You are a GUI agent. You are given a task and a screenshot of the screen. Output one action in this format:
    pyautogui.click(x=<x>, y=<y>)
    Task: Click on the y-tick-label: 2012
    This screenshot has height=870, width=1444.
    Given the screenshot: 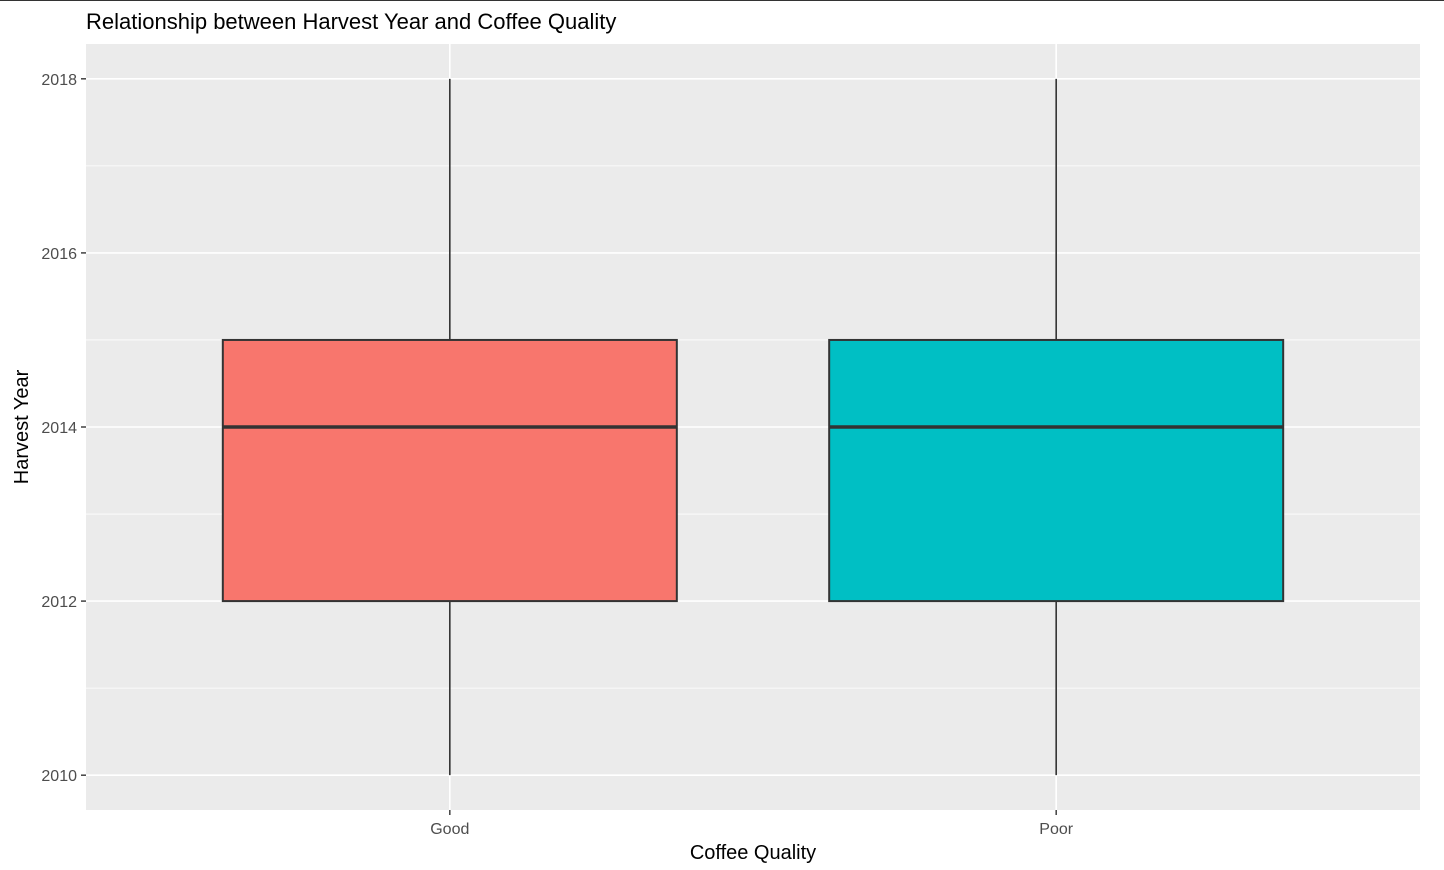 What is the action you would take?
    pyautogui.click(x=59, y=602)
    